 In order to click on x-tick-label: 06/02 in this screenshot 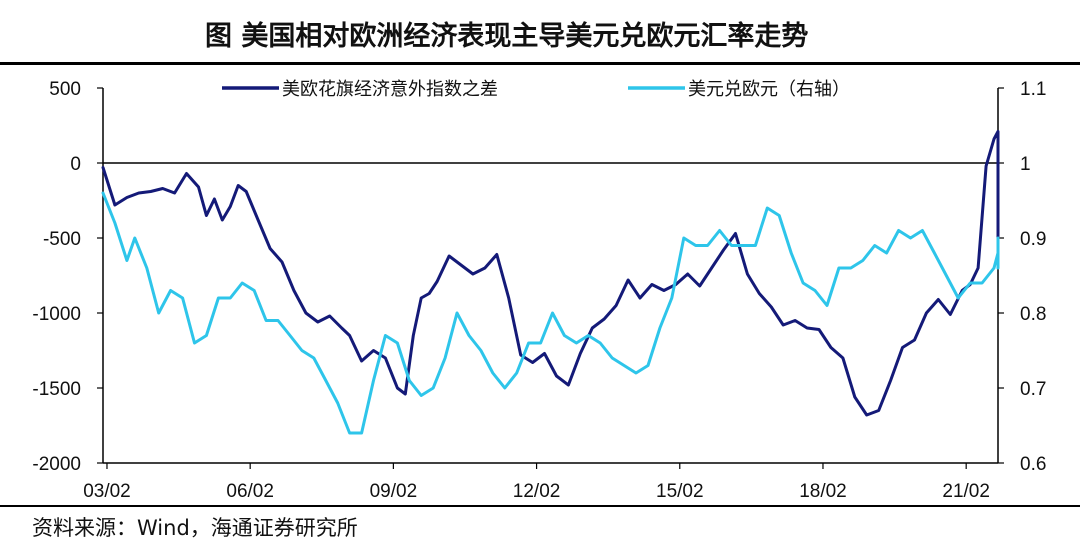, I will do `click(250, 491)`.